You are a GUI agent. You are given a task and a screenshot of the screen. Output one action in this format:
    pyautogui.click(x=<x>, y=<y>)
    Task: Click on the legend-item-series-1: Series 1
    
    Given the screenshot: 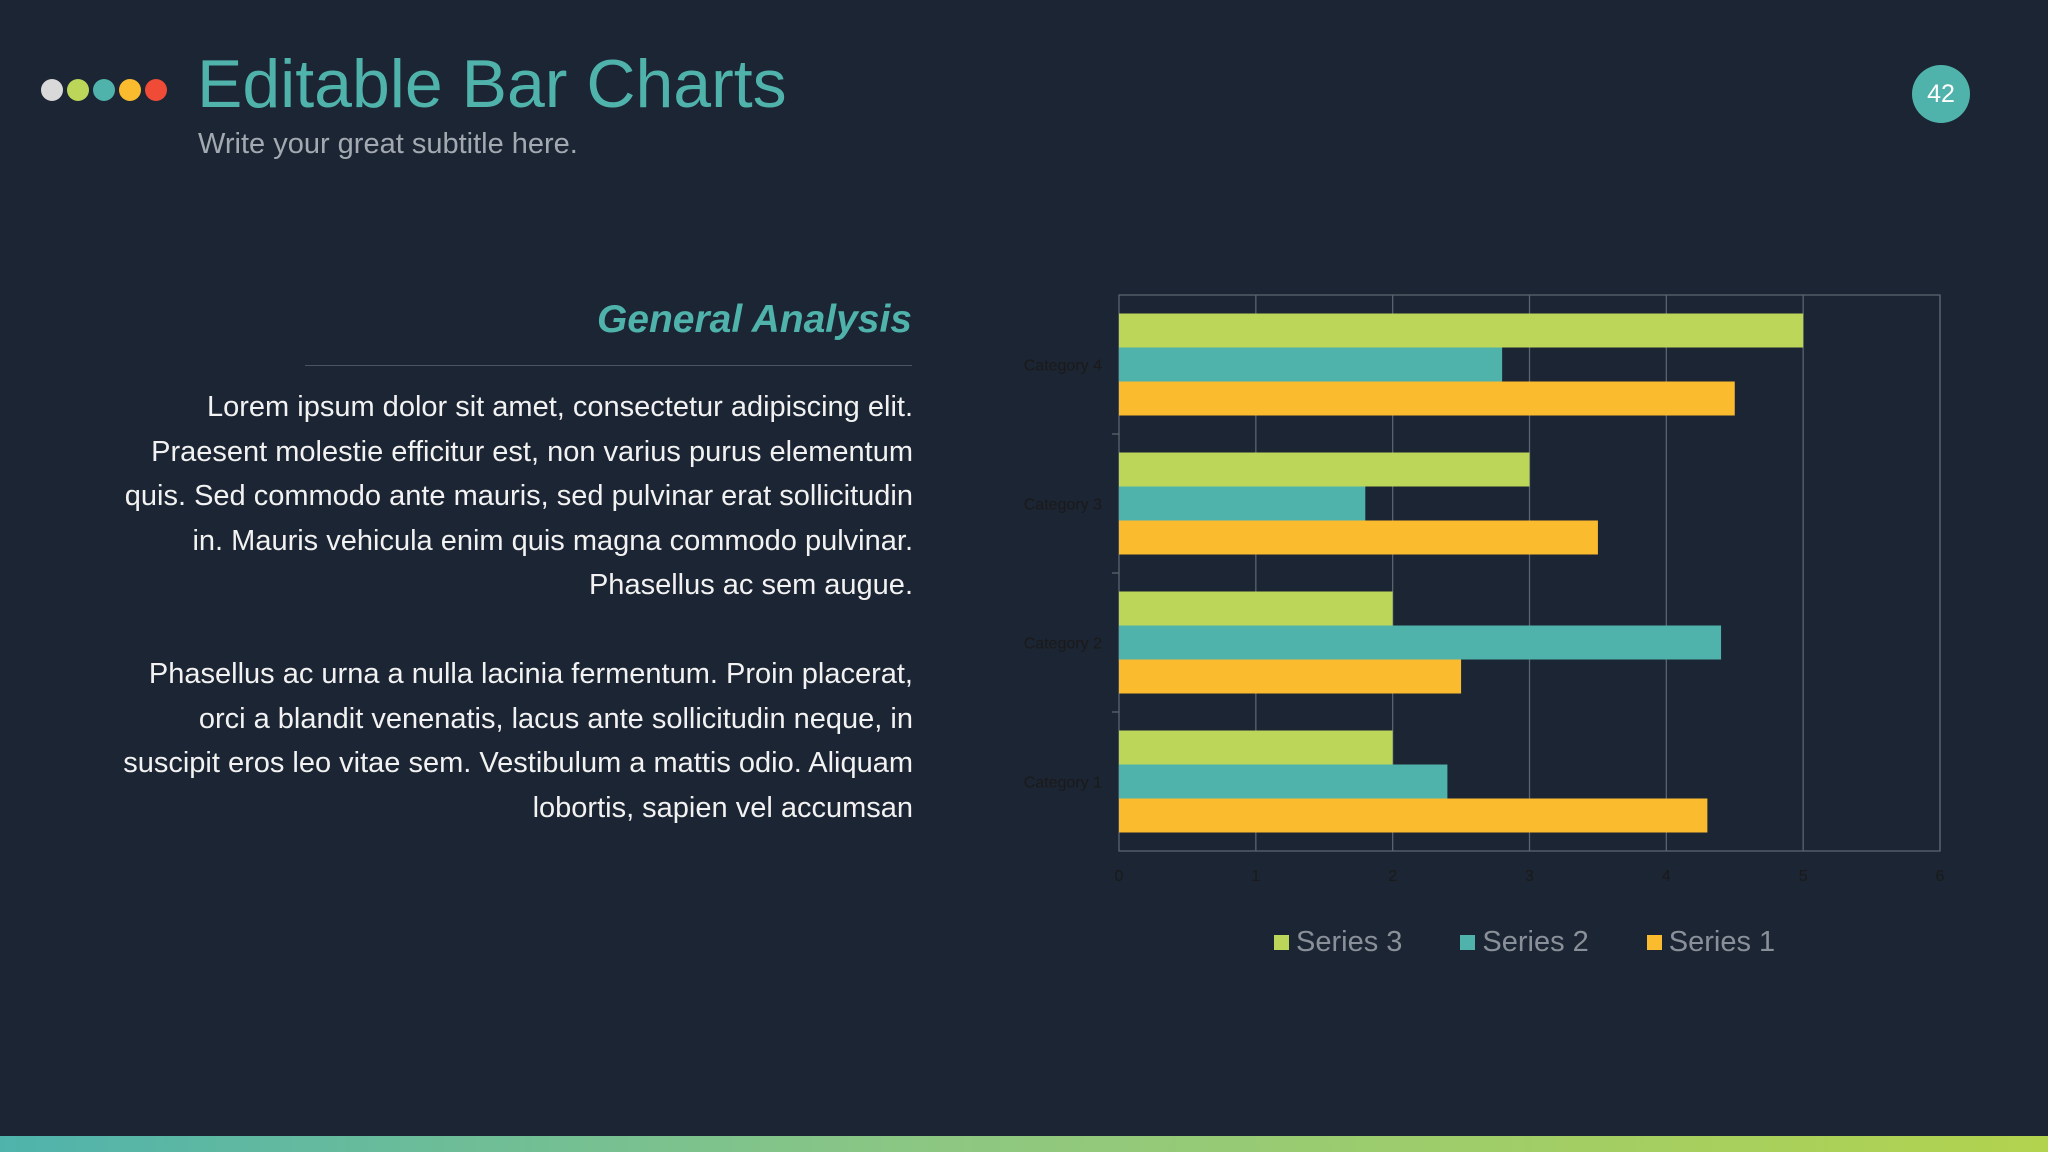 What is the action you would take?
    pyautogui.click(x=1711, y=942)
    